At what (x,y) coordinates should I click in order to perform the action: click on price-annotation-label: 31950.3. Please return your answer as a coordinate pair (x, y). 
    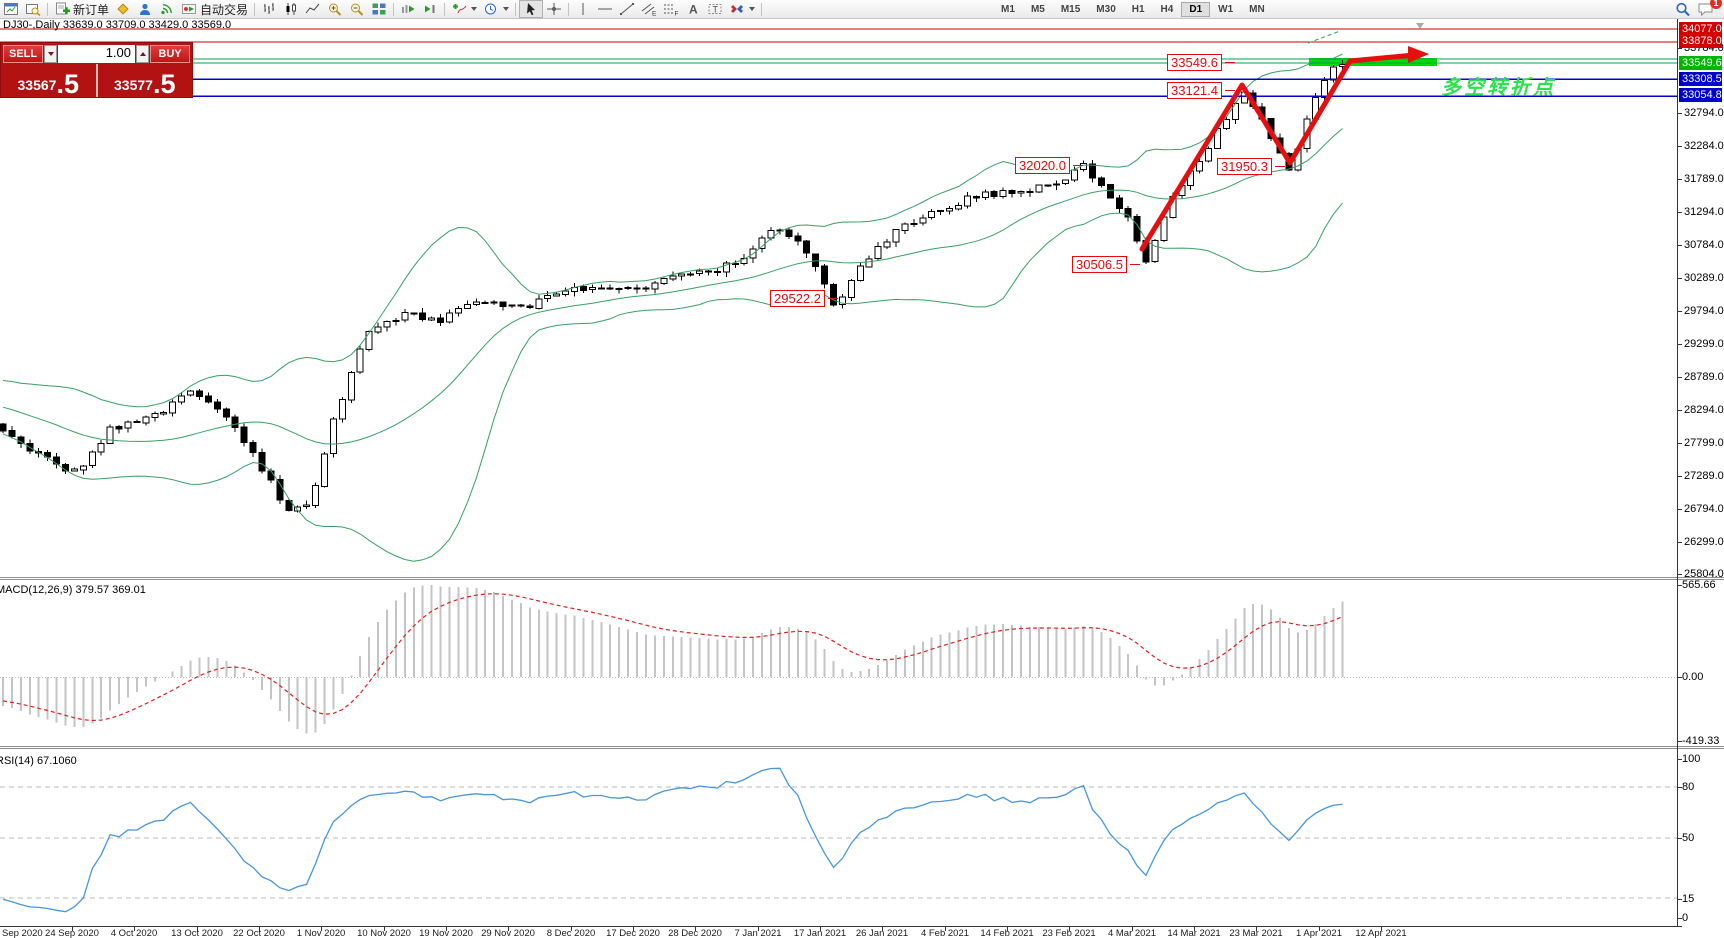
    Looking at the image, I should click on (1244, 166).